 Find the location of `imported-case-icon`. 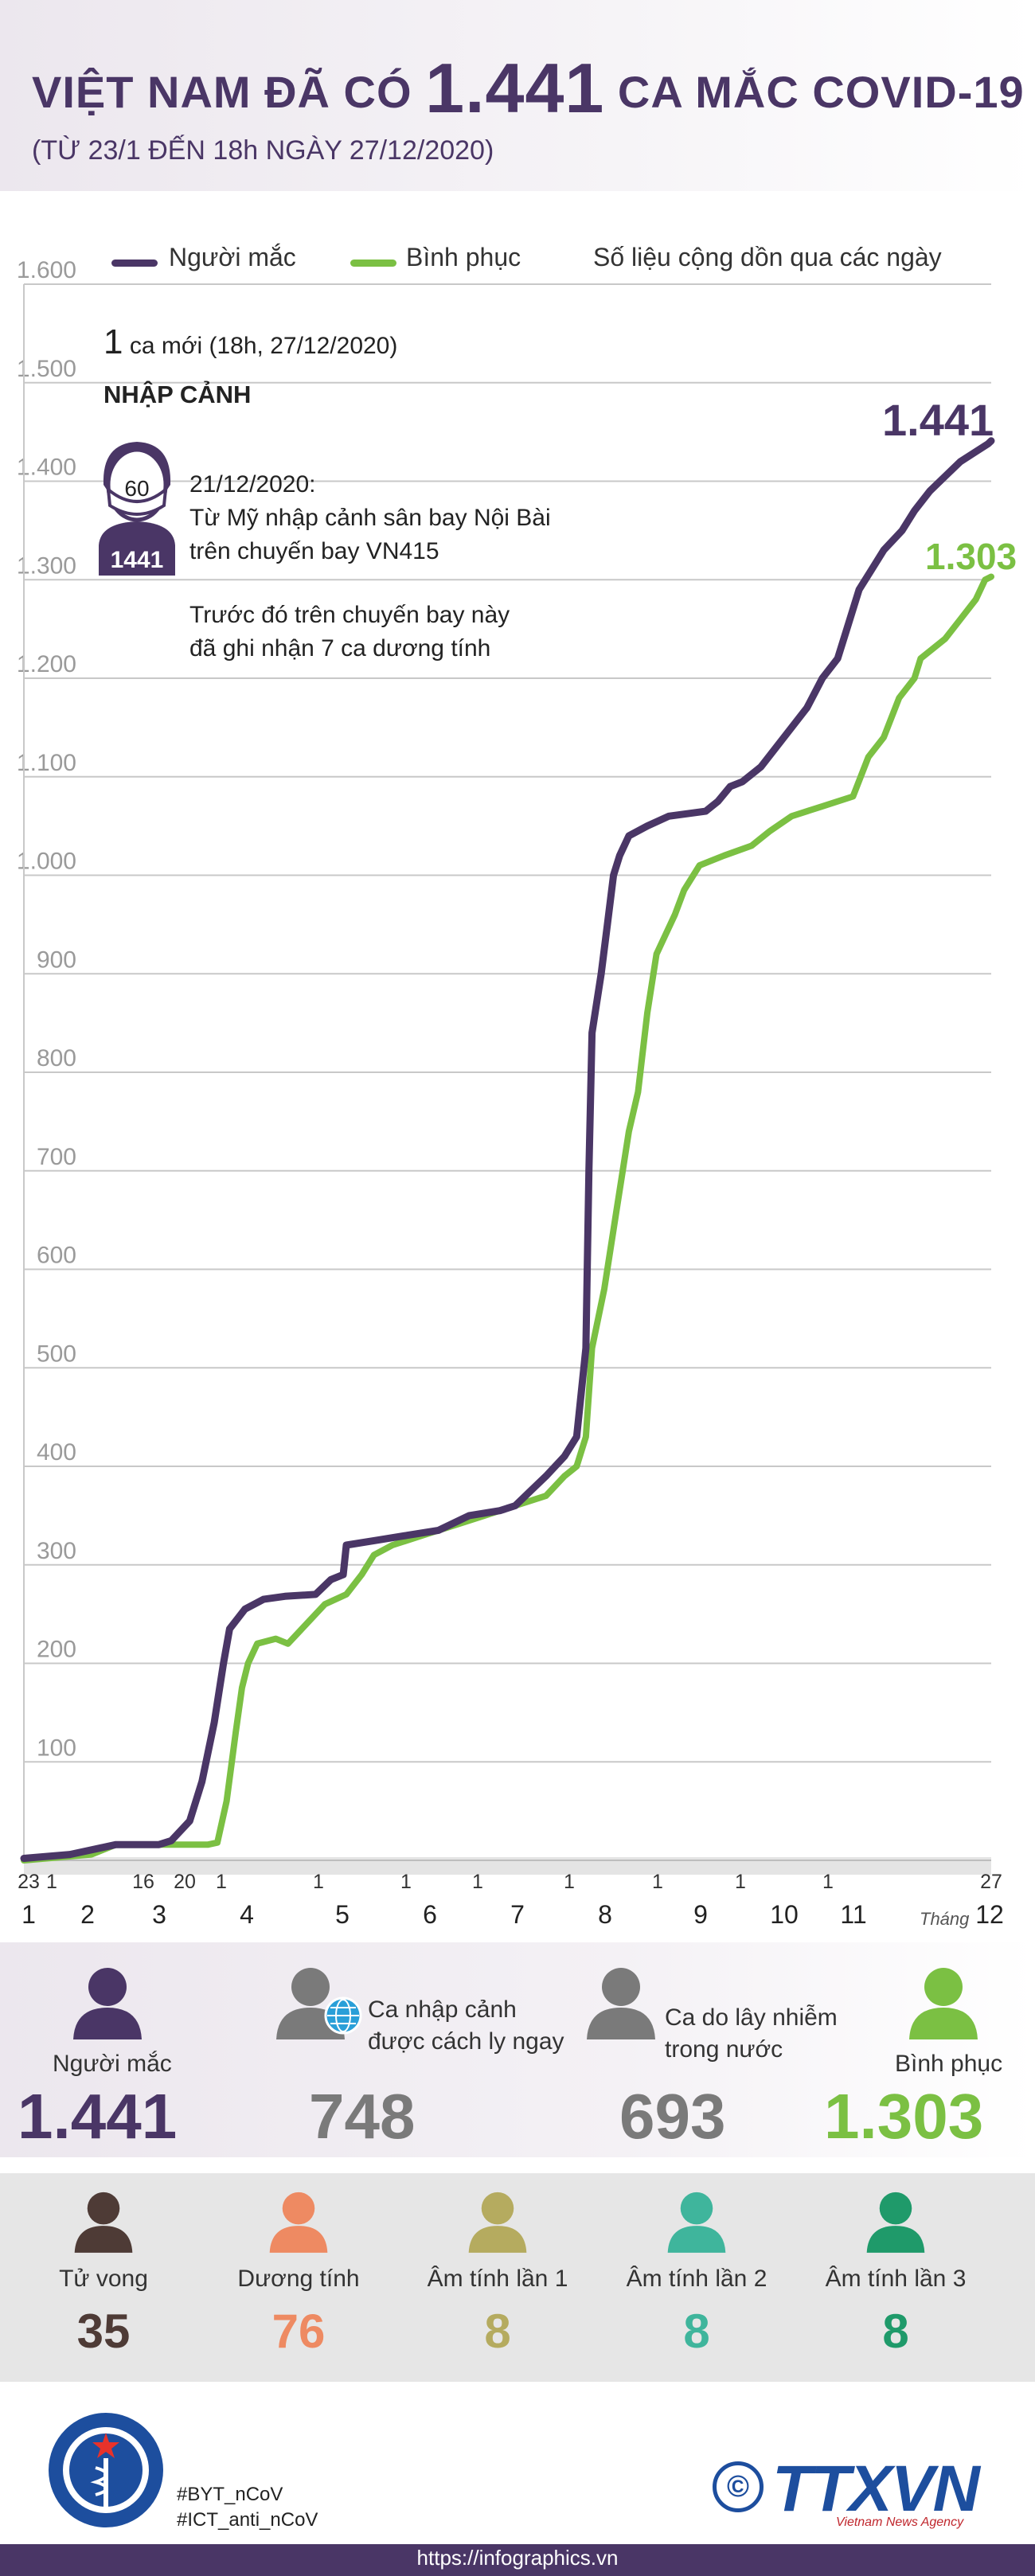

imported-case-icon is located at coordinates (319, 2003).